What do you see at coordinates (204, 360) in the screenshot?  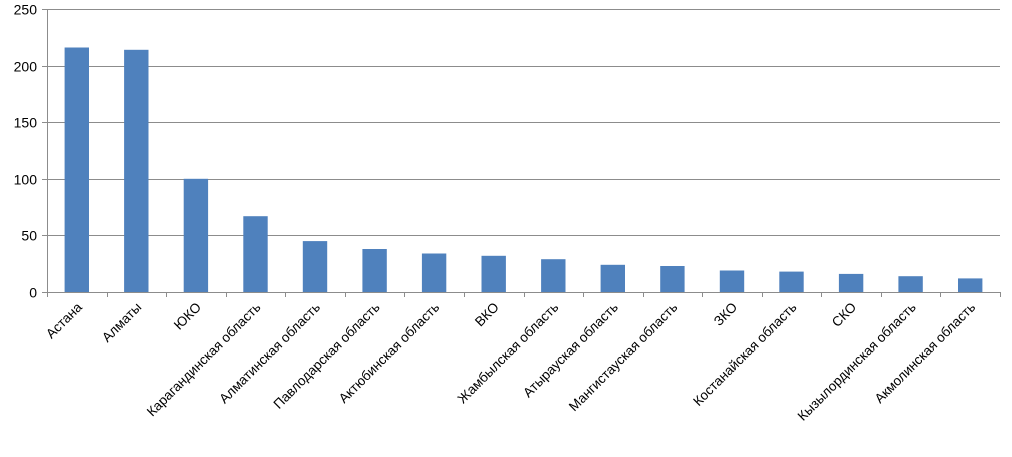 I see `x-tick-label: Карагандинская область` at bounding box center [204, 360].